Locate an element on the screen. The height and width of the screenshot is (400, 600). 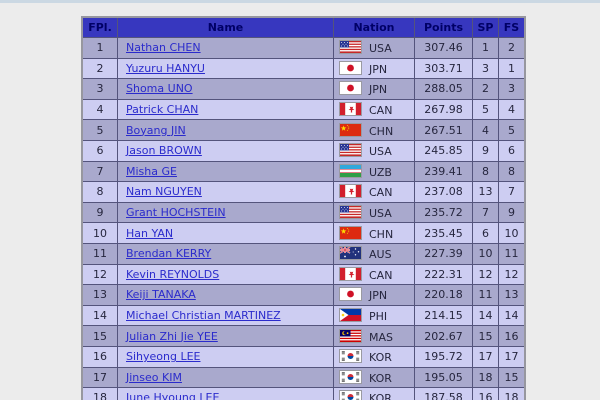
name-cell: Patrick CHAN is located at coordinates (225, 109).